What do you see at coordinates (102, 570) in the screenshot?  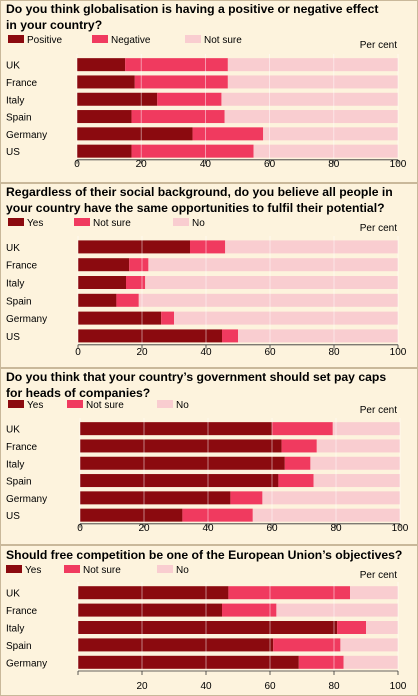 I see `legend-label: Not sure` at bounding box center [102, 570].